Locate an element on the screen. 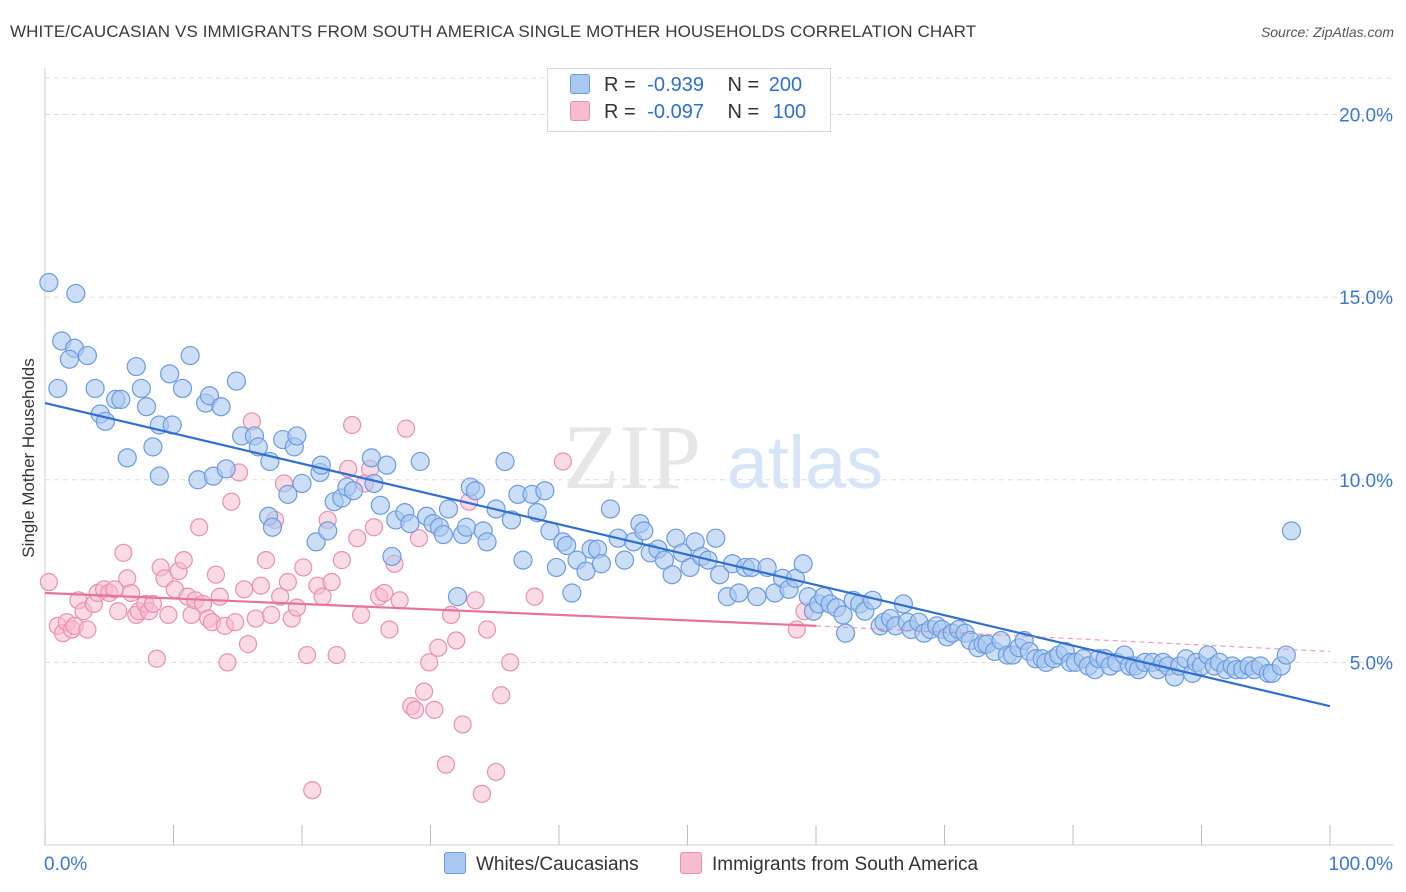 This screenshot has width=1406, height=892. y-tick-label: 15.0% is located at coordinates (1366, 298).